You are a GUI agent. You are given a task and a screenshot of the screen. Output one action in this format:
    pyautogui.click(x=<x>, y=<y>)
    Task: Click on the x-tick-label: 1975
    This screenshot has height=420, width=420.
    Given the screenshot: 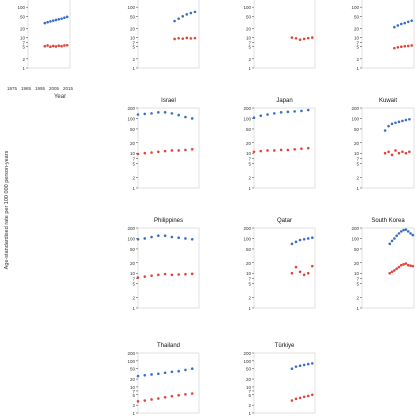 What is the action you would take?
    pyautogui.click(x=12, y=88)
    